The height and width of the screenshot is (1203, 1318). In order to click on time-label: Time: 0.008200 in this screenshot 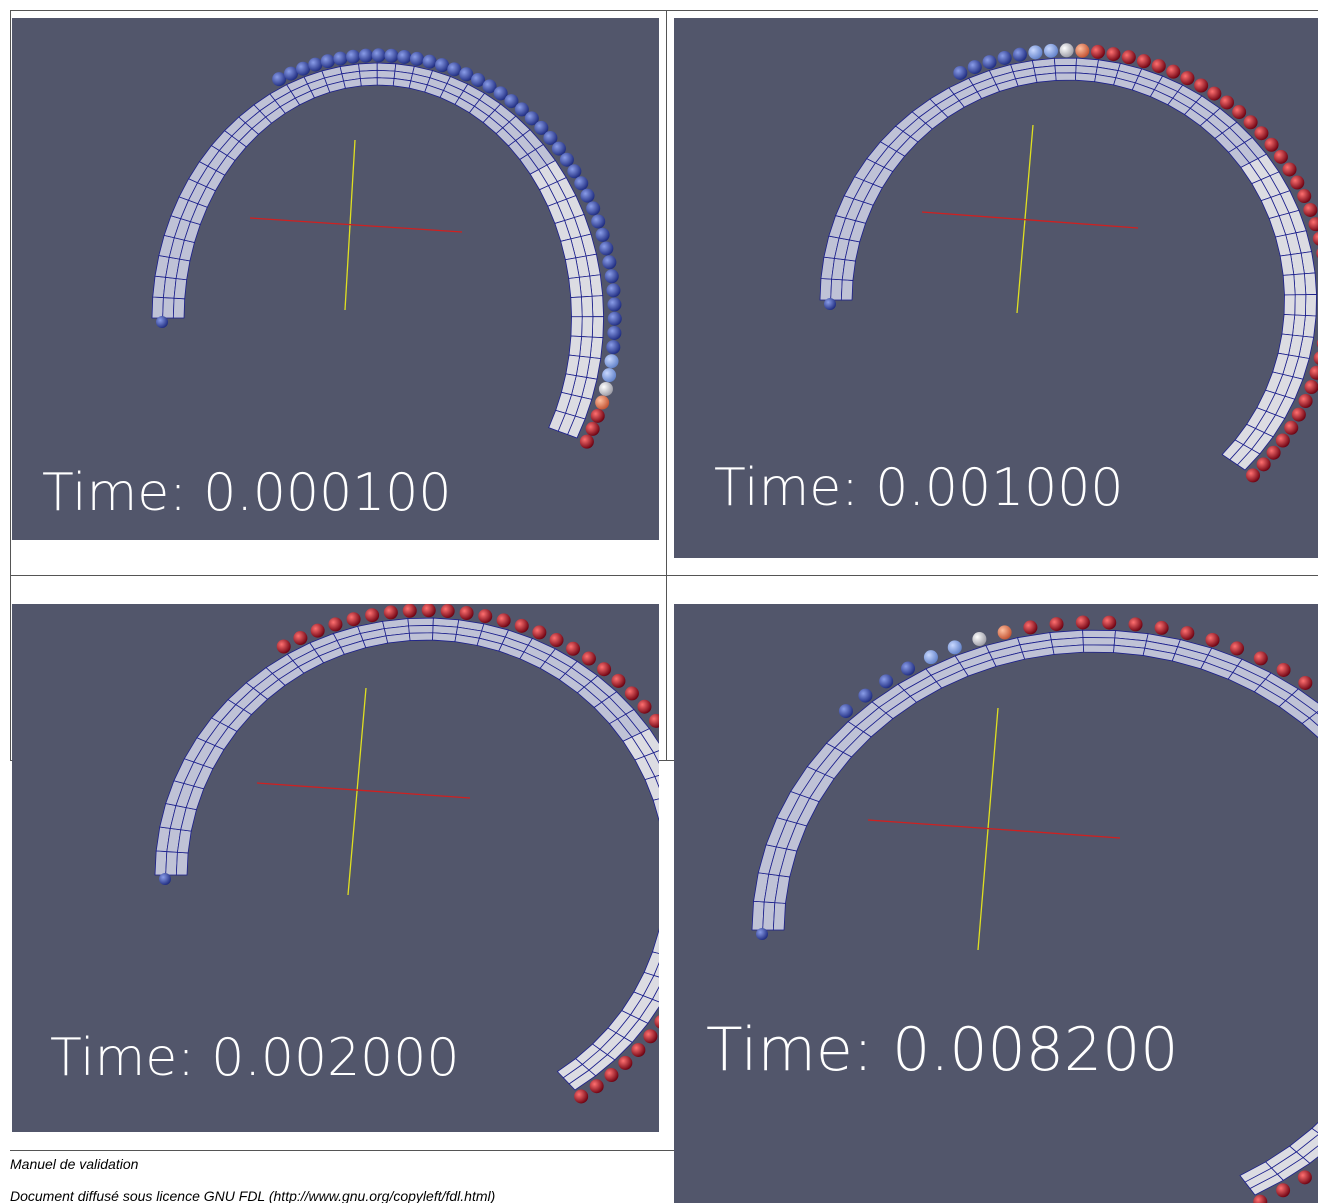, I will do `click(942, 1050)`.